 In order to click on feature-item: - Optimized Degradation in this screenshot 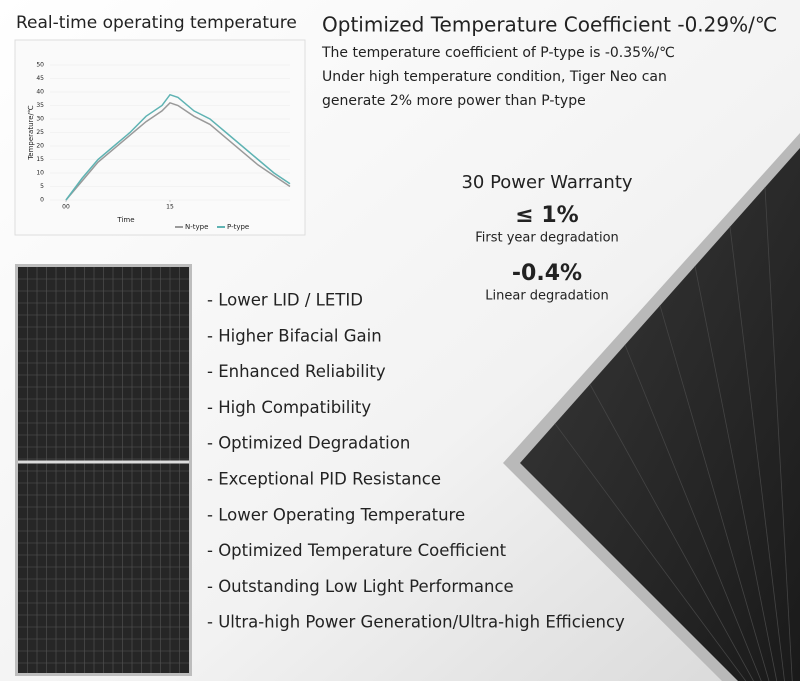, I will do `click(308, 443)`.